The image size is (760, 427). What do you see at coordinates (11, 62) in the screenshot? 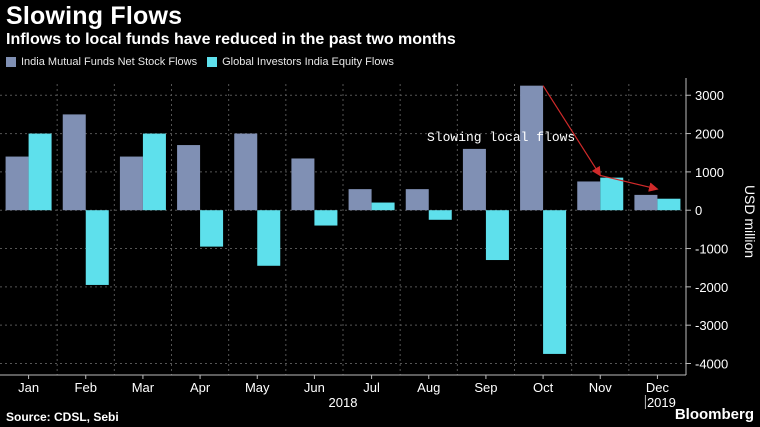
I see `legend-swatch-mutual-funds` at bounding box center [11, 62].